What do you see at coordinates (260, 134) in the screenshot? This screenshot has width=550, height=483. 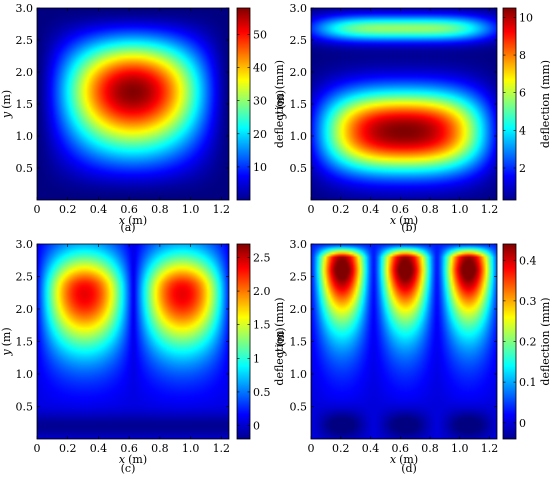 I see `colorbar-tick-label: 20` at bounding box center [260, 134].